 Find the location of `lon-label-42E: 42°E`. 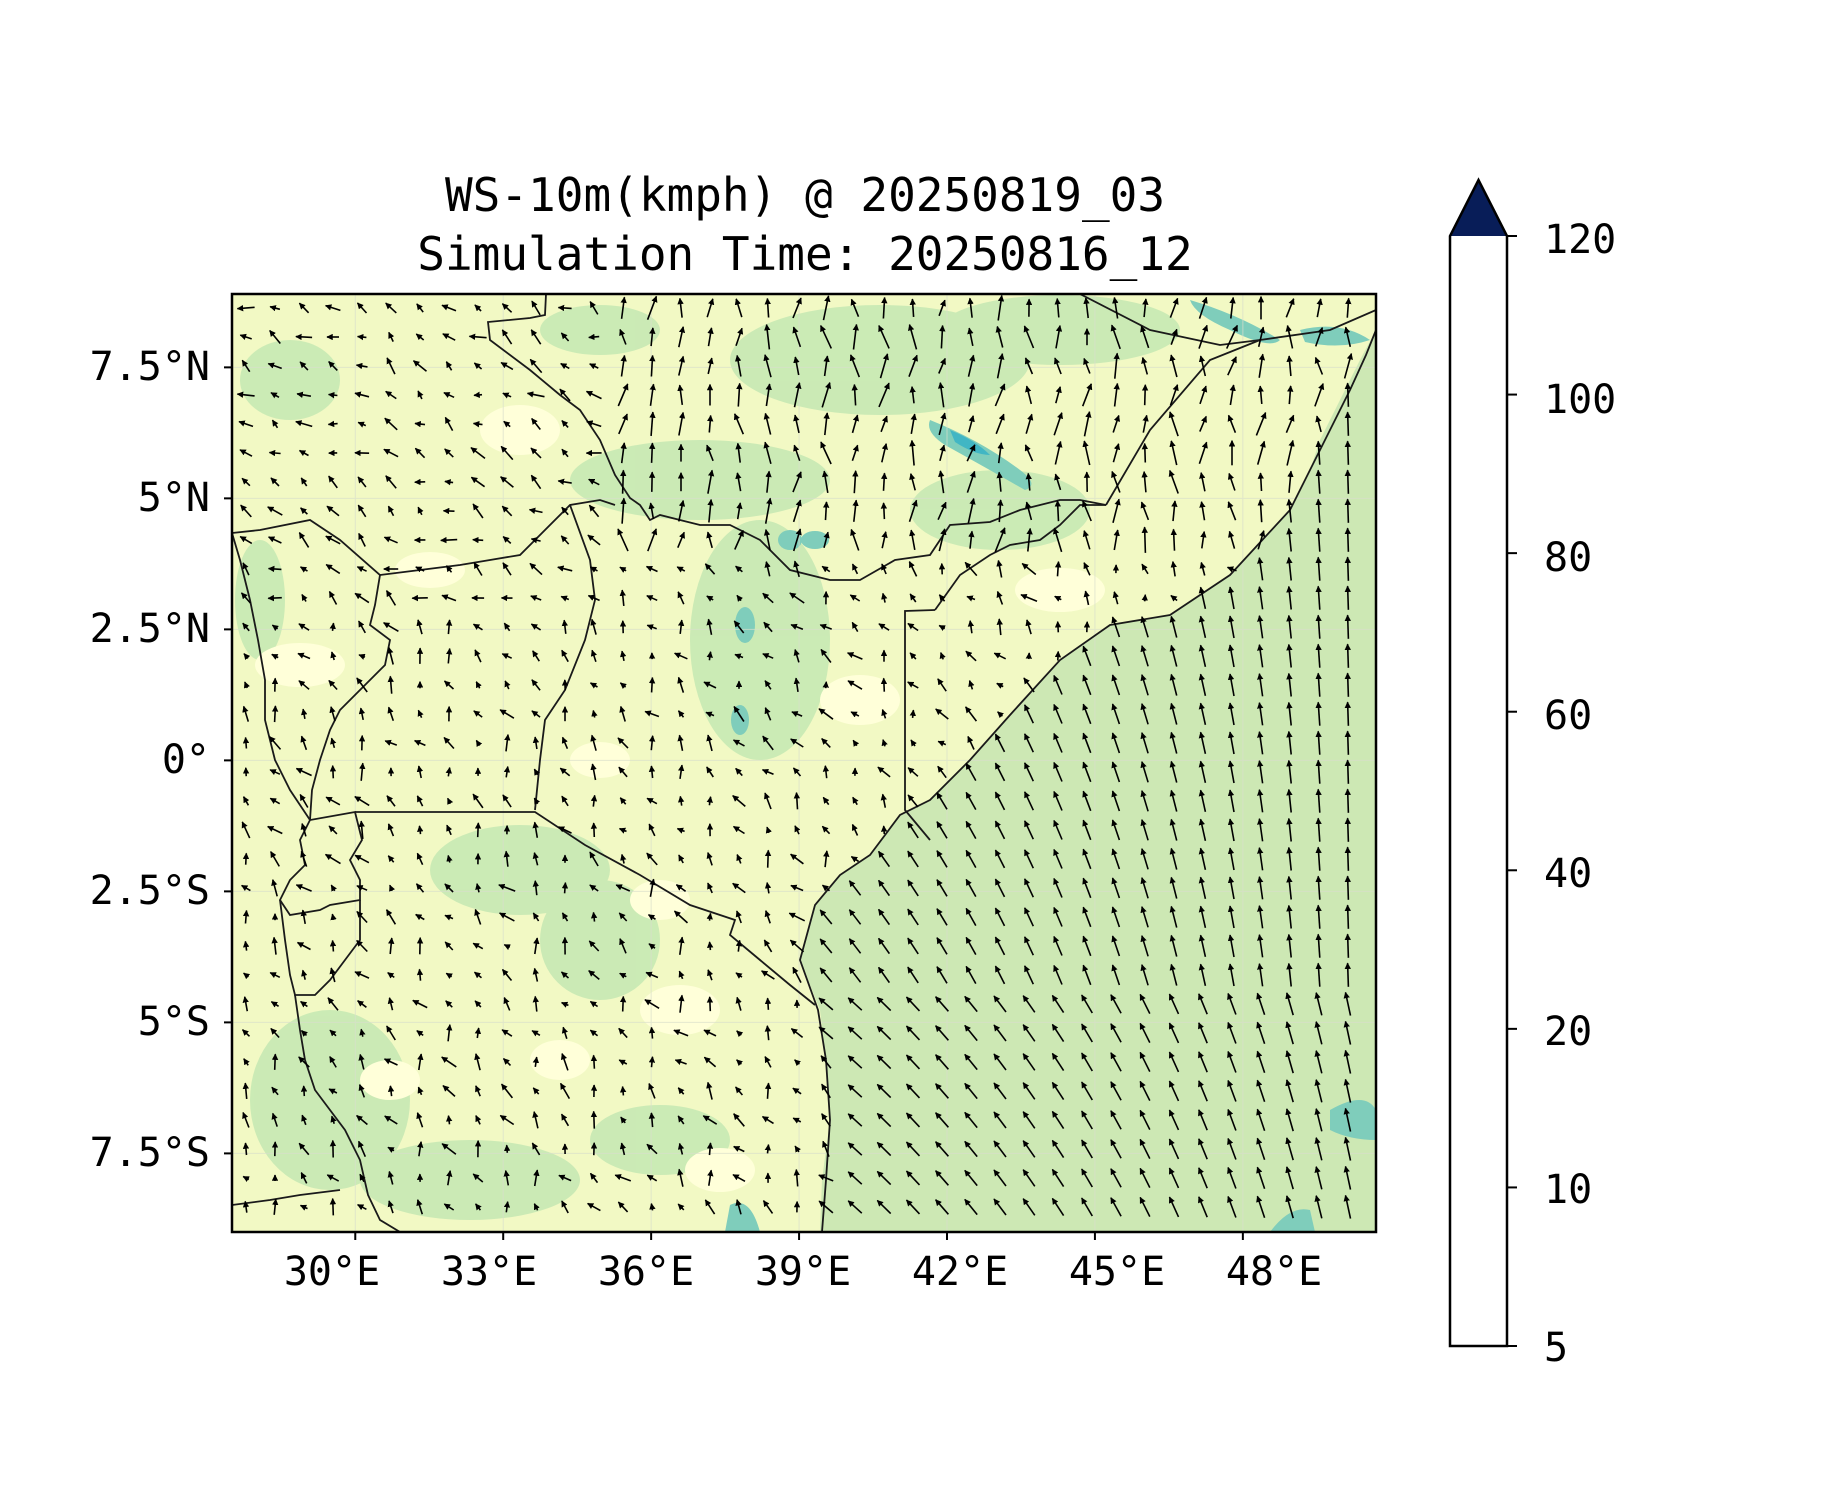

lon-label-42E: 42°E is located at coordinates (960, 1272).